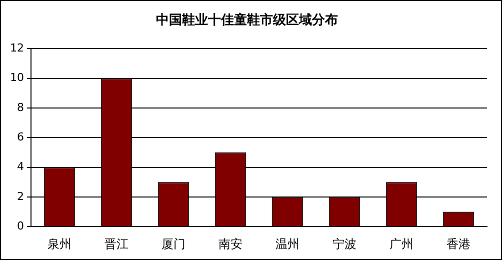  What do you see at coordinates (20, 107) in the screenshot?
I see `y-tick-label: 8` at bounding box center [20, 107].